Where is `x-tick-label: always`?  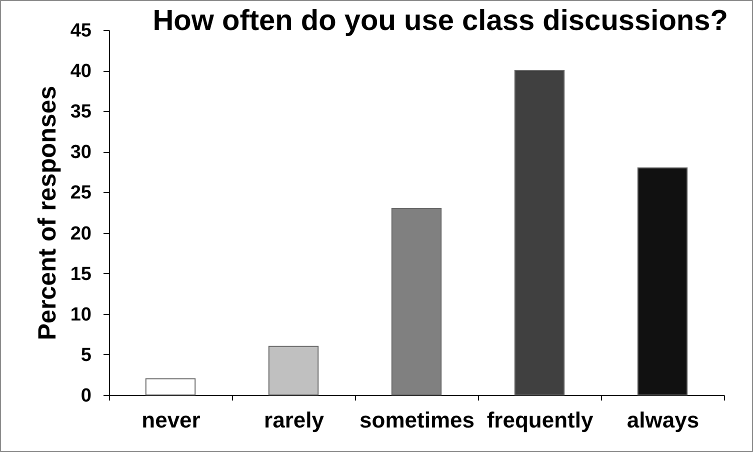 x-tick-label: always is located at coordinates (663, 420).